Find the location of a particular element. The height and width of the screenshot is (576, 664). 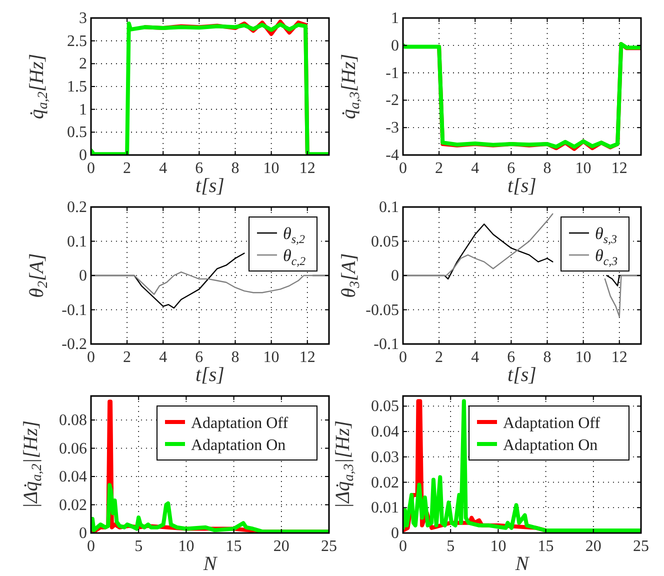

legend-label: θ$_{c,2}$ is located at coordinates (294, 257).